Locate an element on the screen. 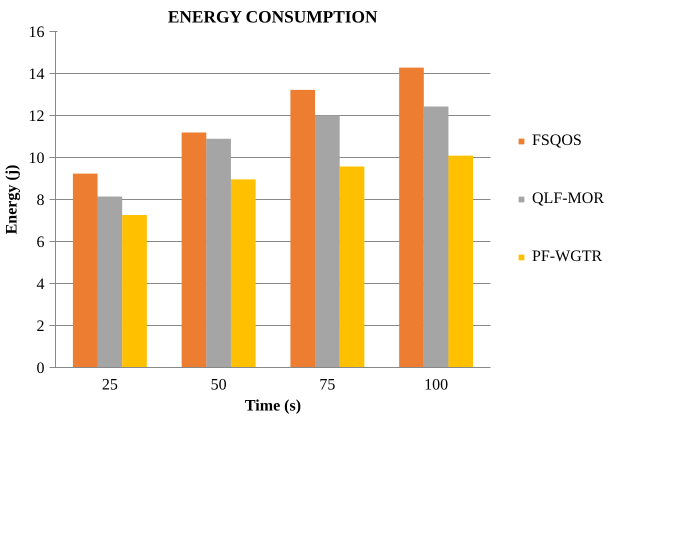  chart-title: ENERGY CONSUMPTION is located at coordinates (273, 17).